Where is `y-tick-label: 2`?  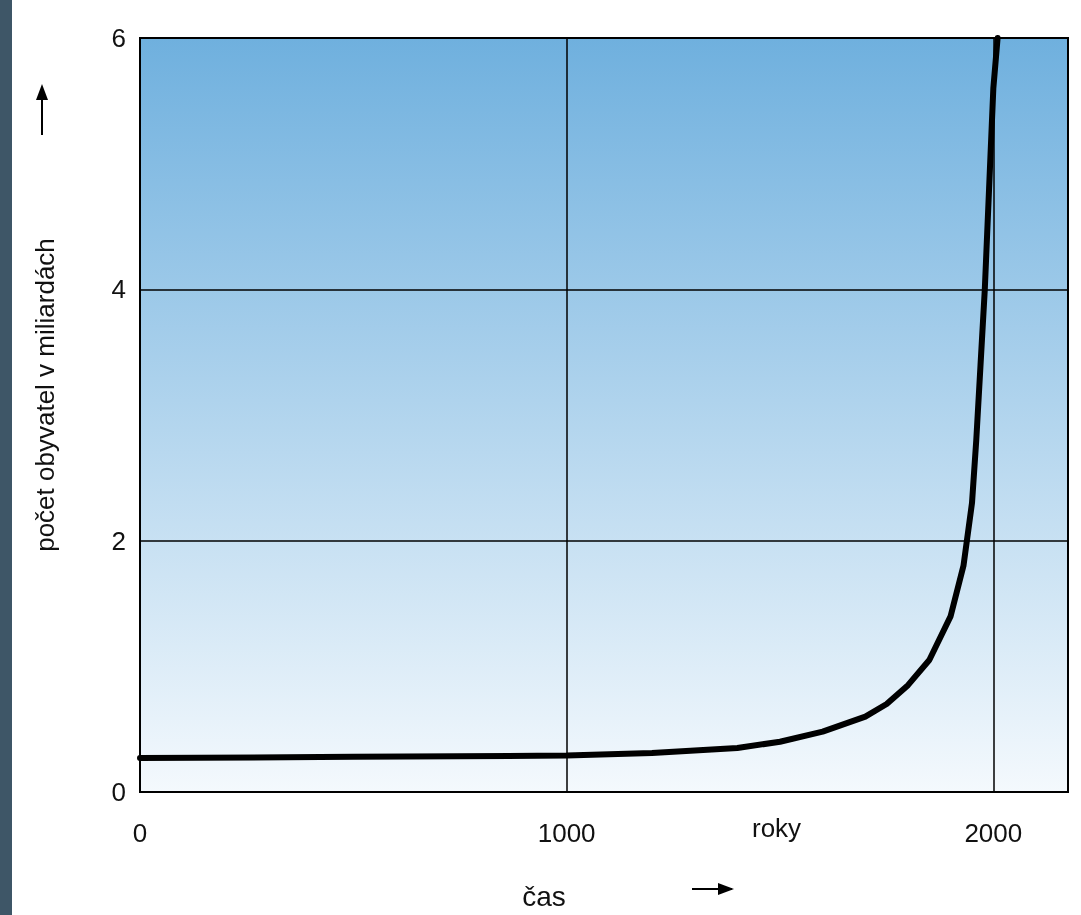
y-tick-label: 2 is located at coordinates (118, 540).